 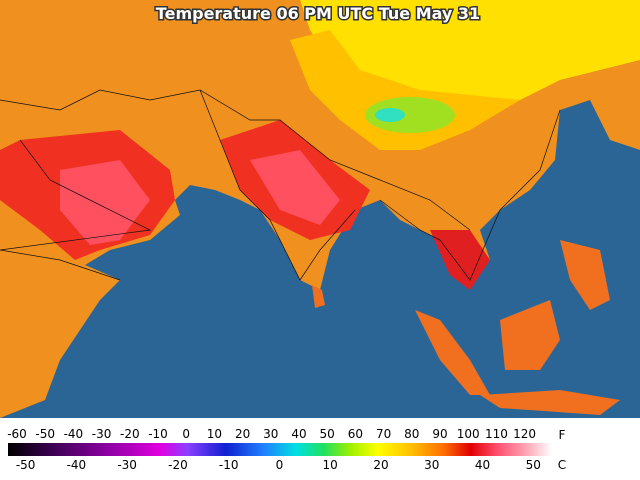 What do you see at coordinates (380, 465) in the screenshot?
I see `c-tick-label: 20` at bounding box center [380, 465].